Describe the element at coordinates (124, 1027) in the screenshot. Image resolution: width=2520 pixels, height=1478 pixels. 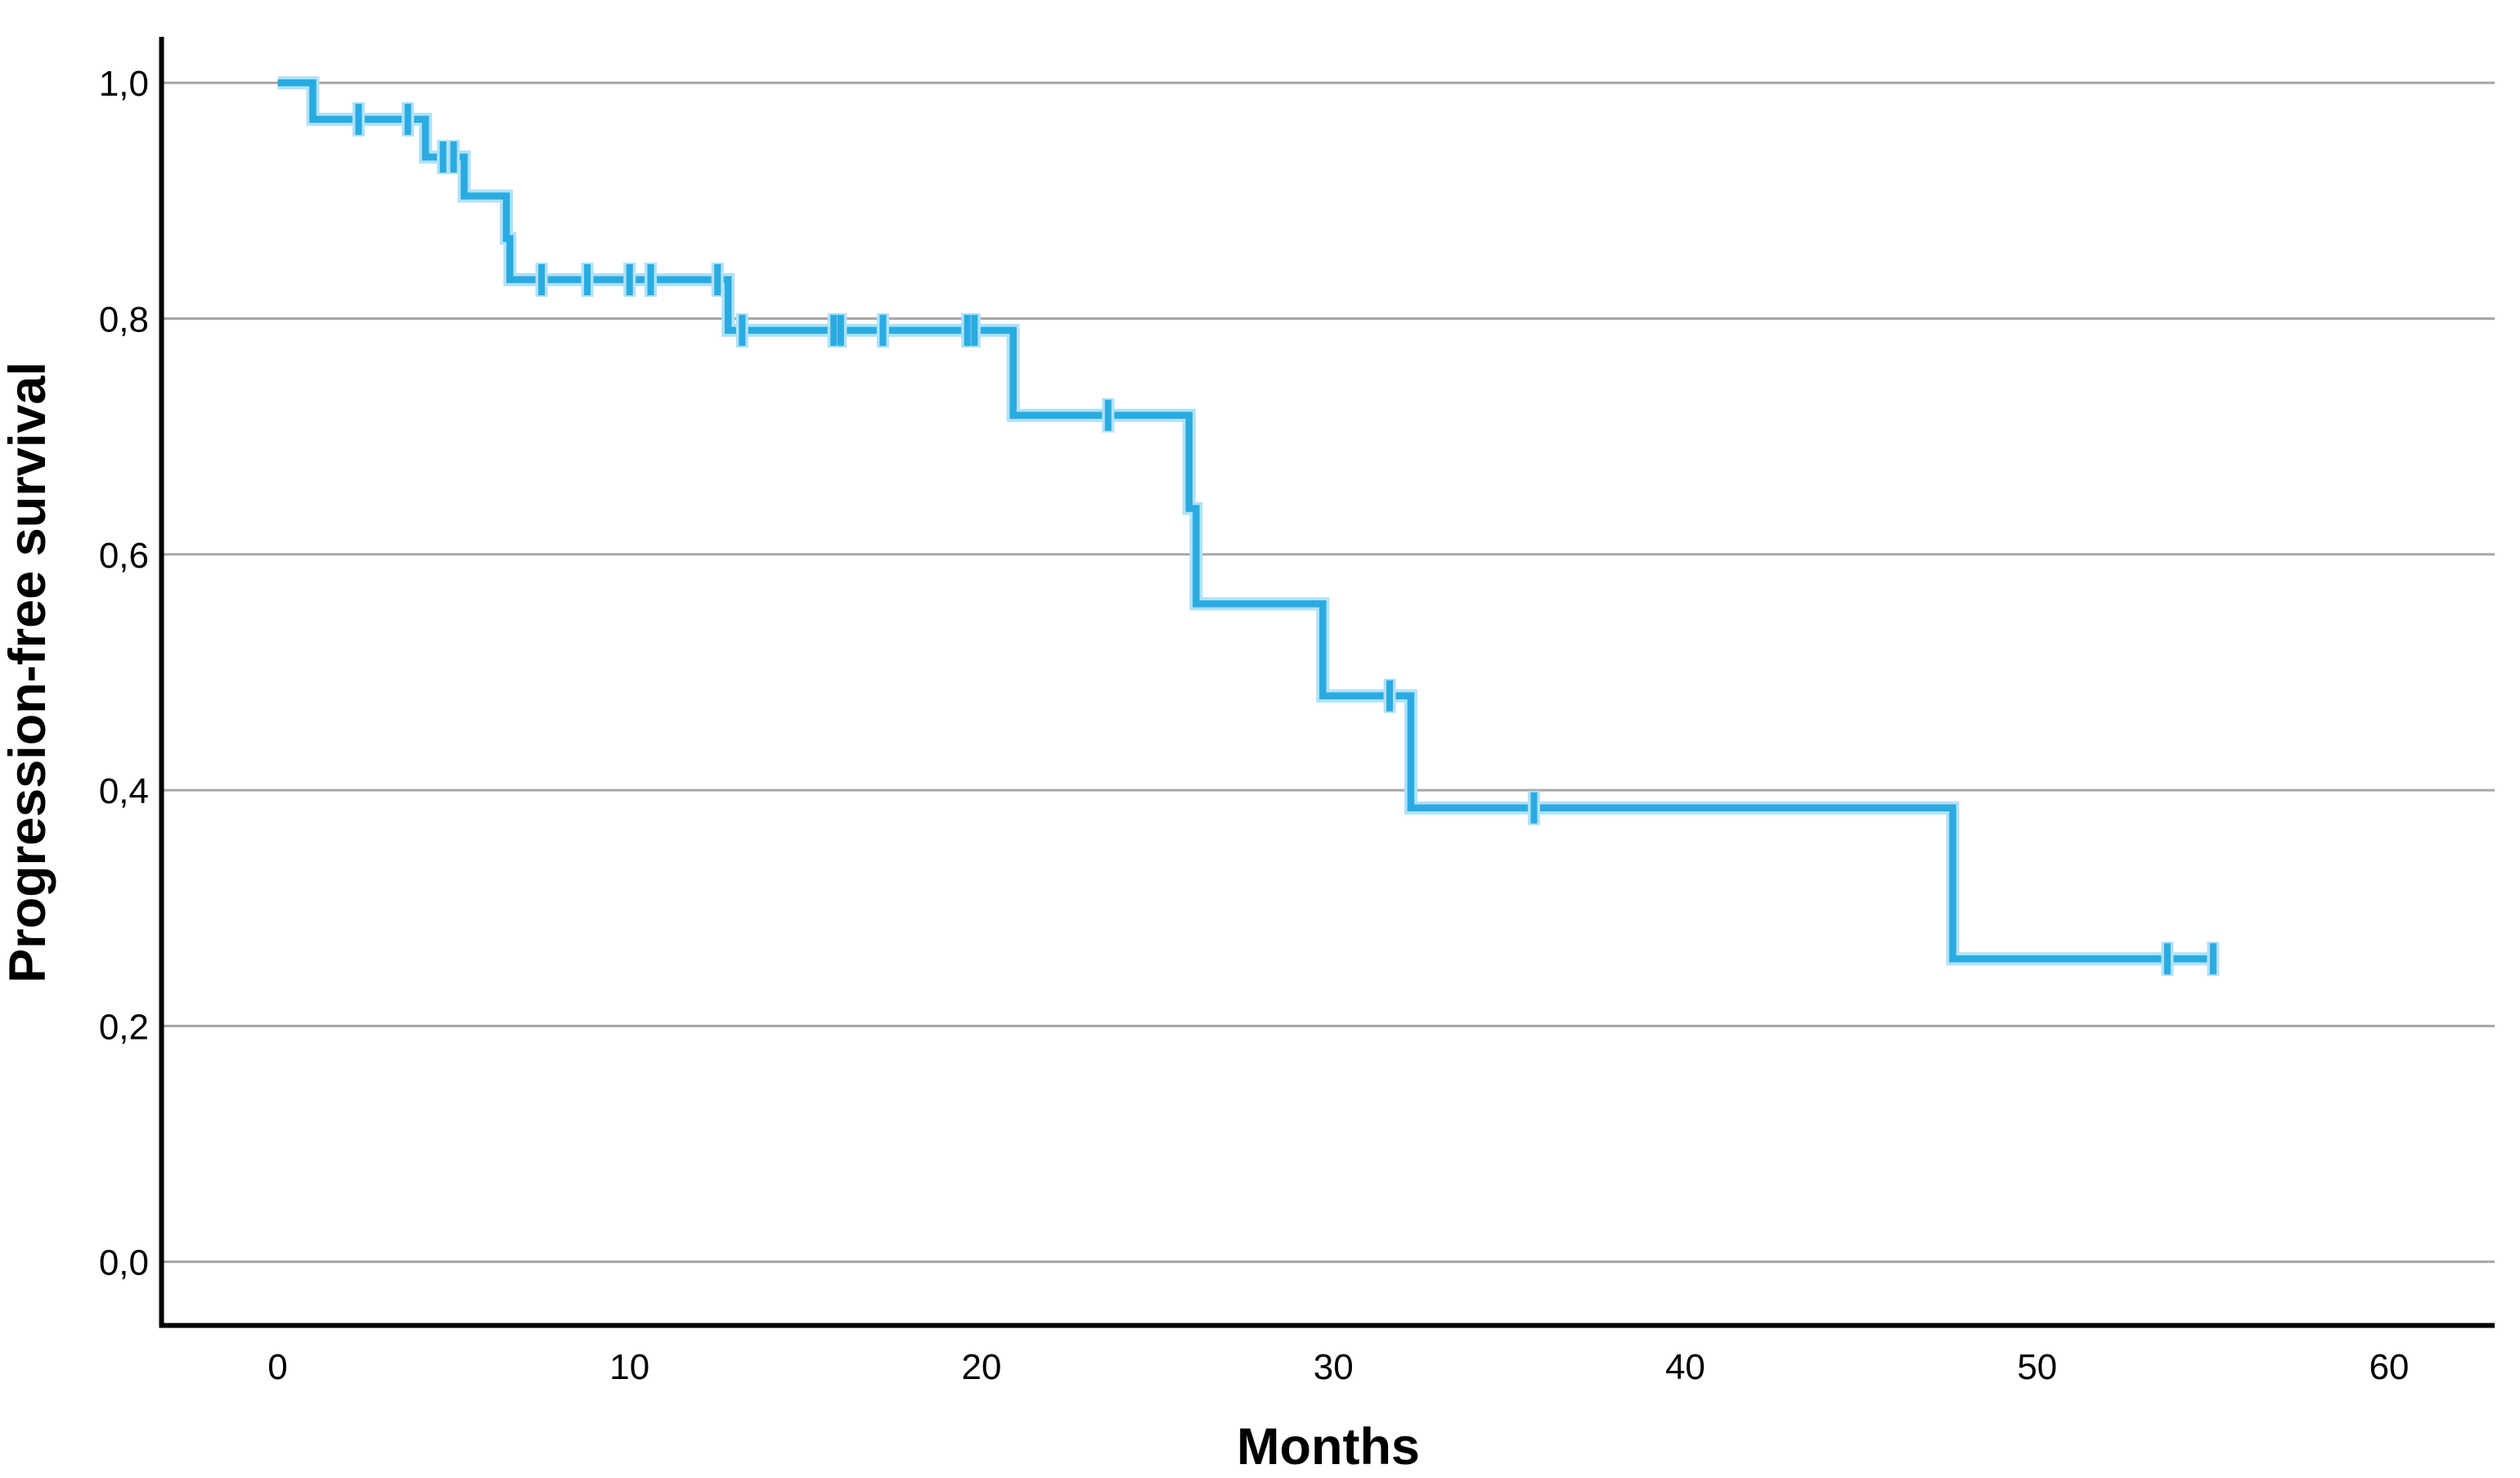
I see `y-tick-label: 0,2` at that location.